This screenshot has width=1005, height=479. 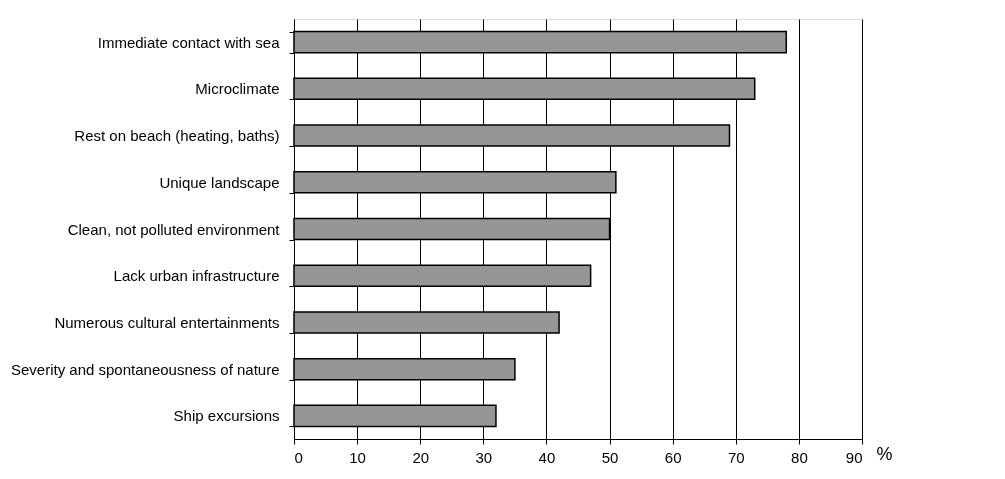 What do you see at coordinates (237, 89) in the screenshot?
I see `y-tick-label: Microclimate` at bounding box center [237, 89].